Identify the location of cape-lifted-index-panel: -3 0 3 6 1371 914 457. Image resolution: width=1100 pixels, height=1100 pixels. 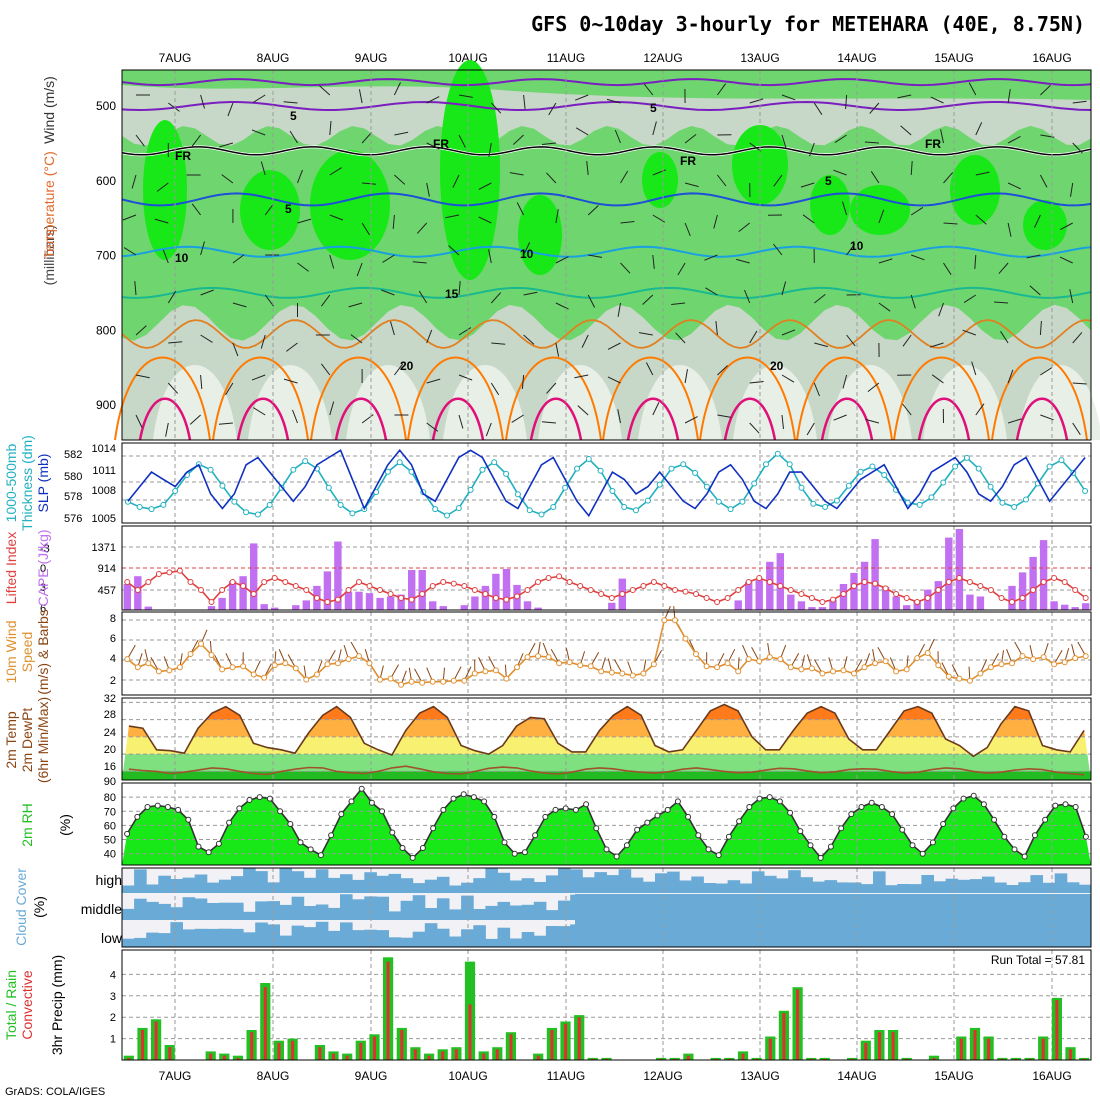
(566, 570).